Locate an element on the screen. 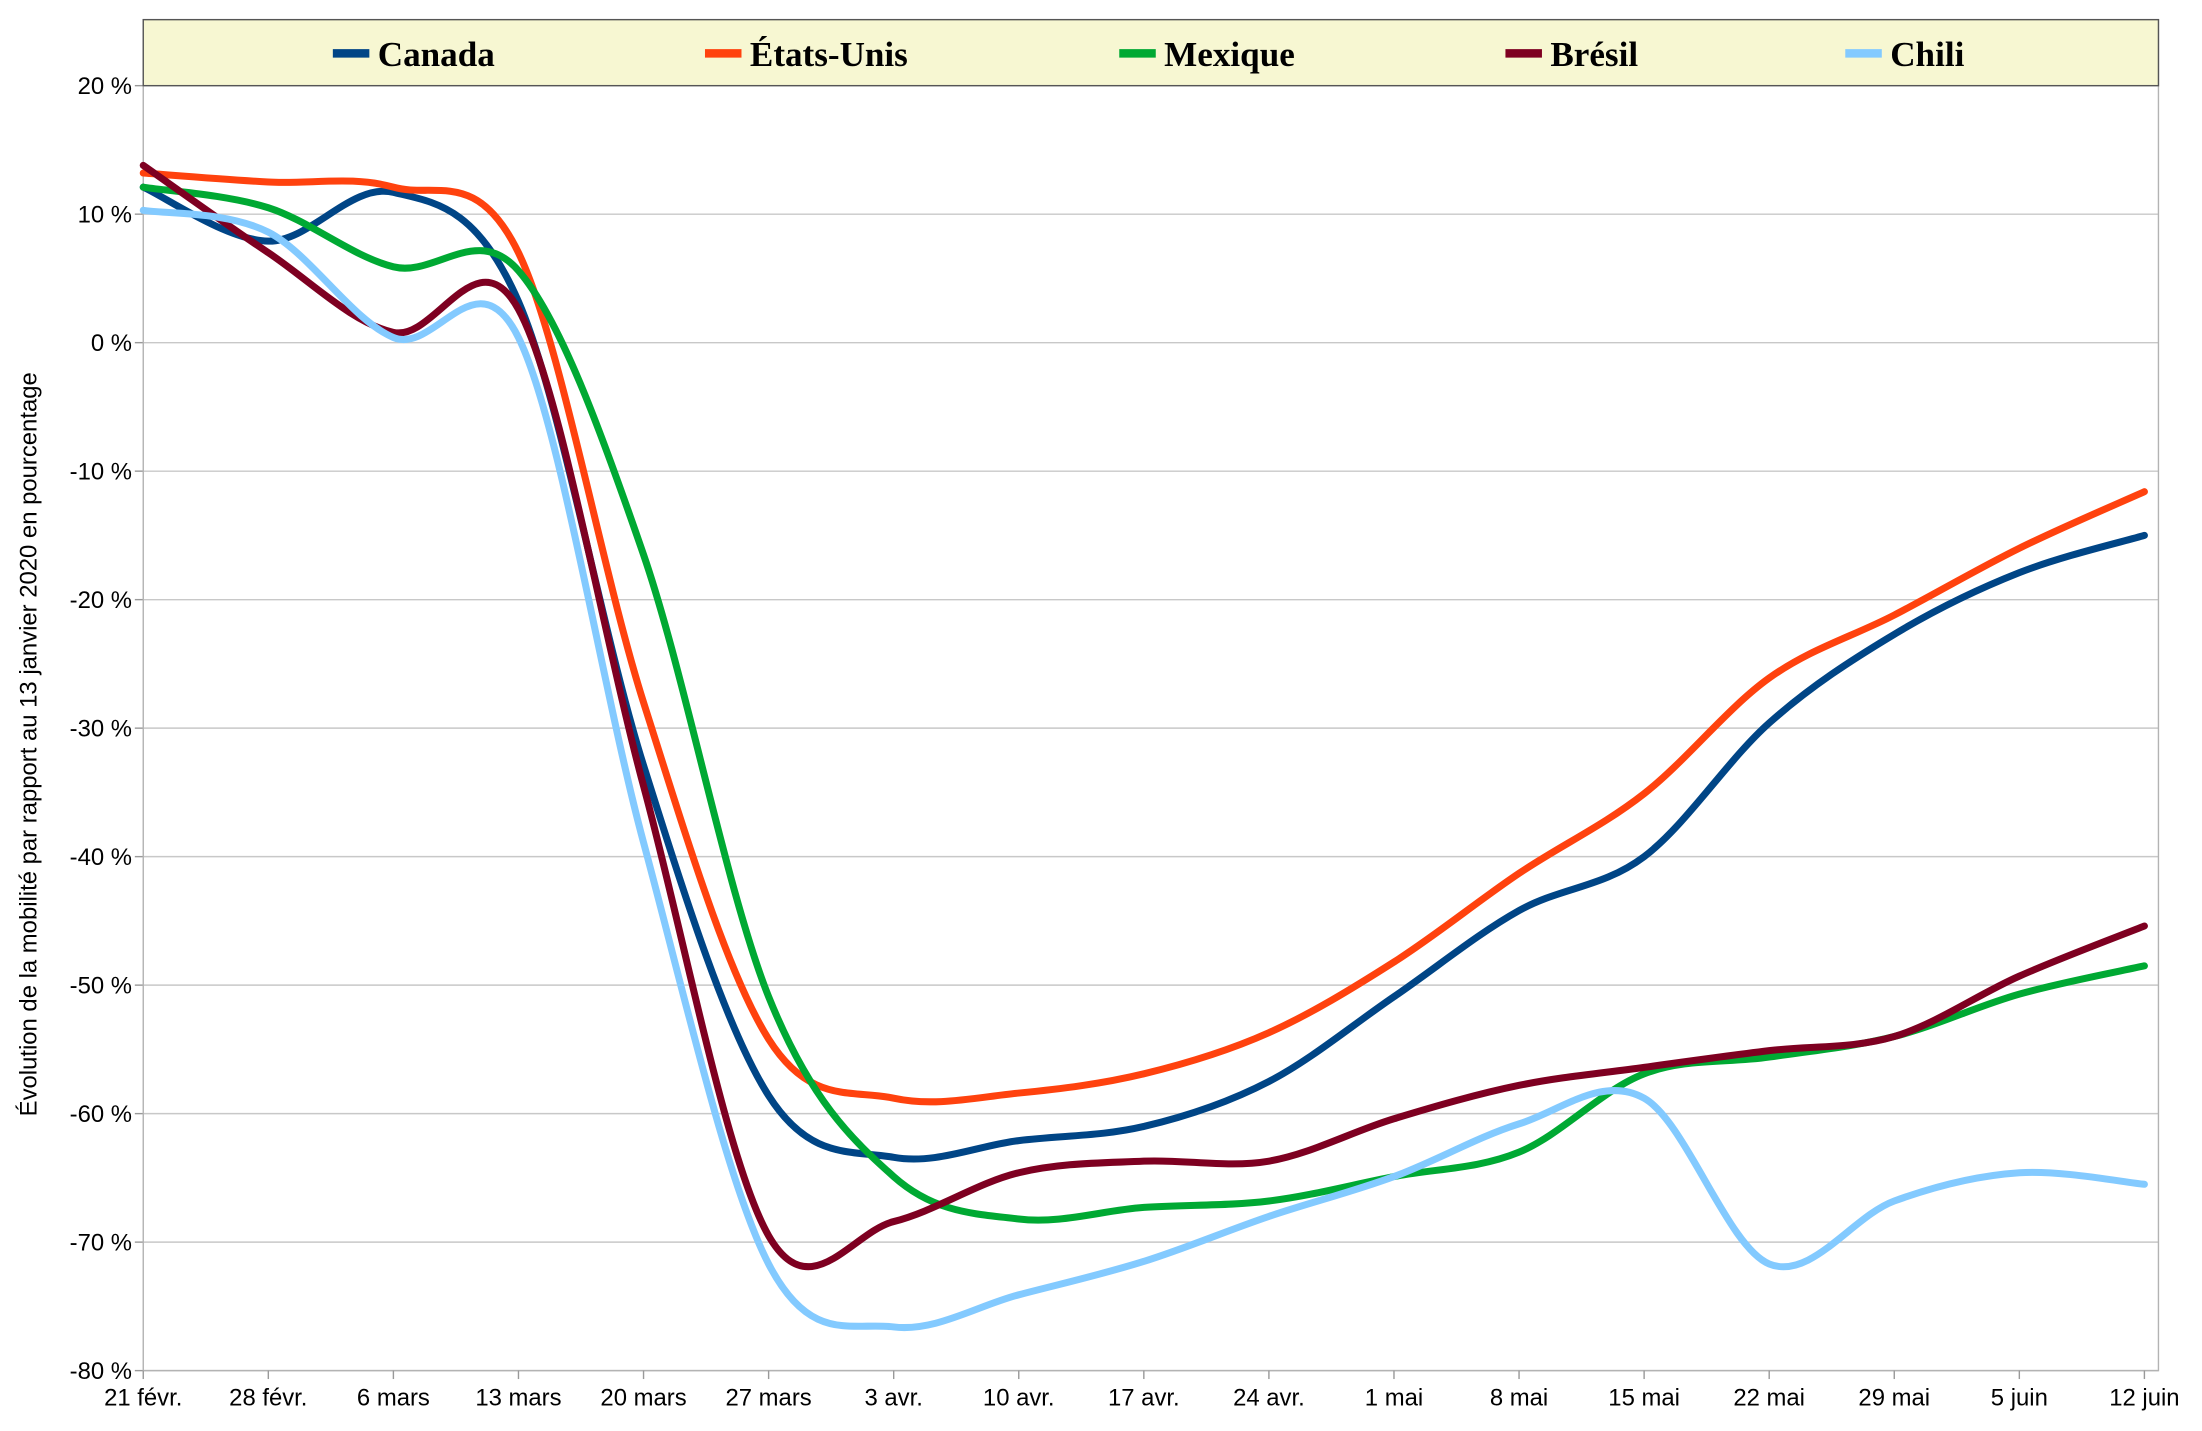 Image resolution: width=2202 pixels, height=1431 pixels. legend-label: Brésil is located at coordinates (1594, 54).